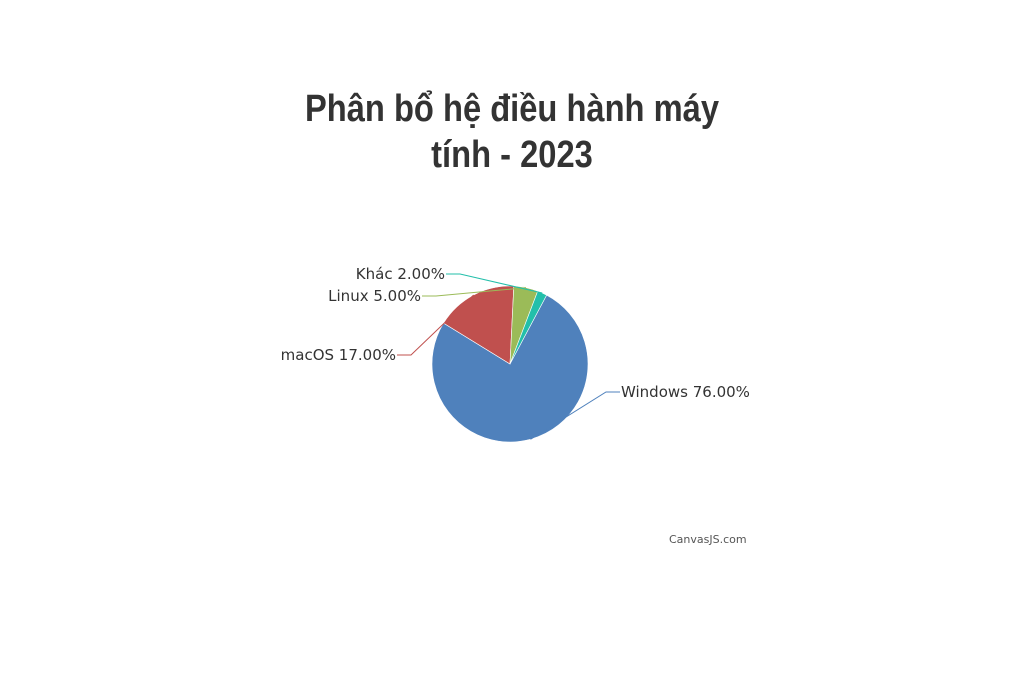 This screenshot has height=679, width=1024. I want to click on pie-slice-label: macOS 17.00%, so click(338, 355).